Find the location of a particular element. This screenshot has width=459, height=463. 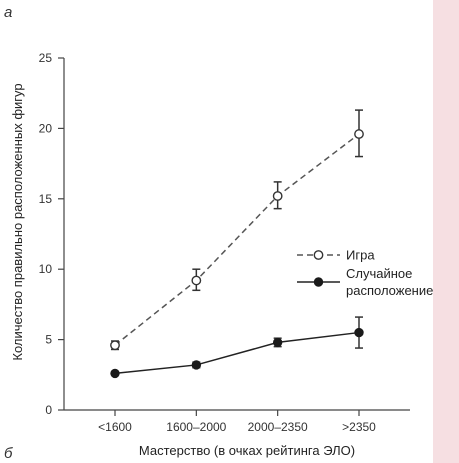

x-axis-title: Мастерство (в очках рейтинга ЭЛО) is located at coordinates (247, 450).